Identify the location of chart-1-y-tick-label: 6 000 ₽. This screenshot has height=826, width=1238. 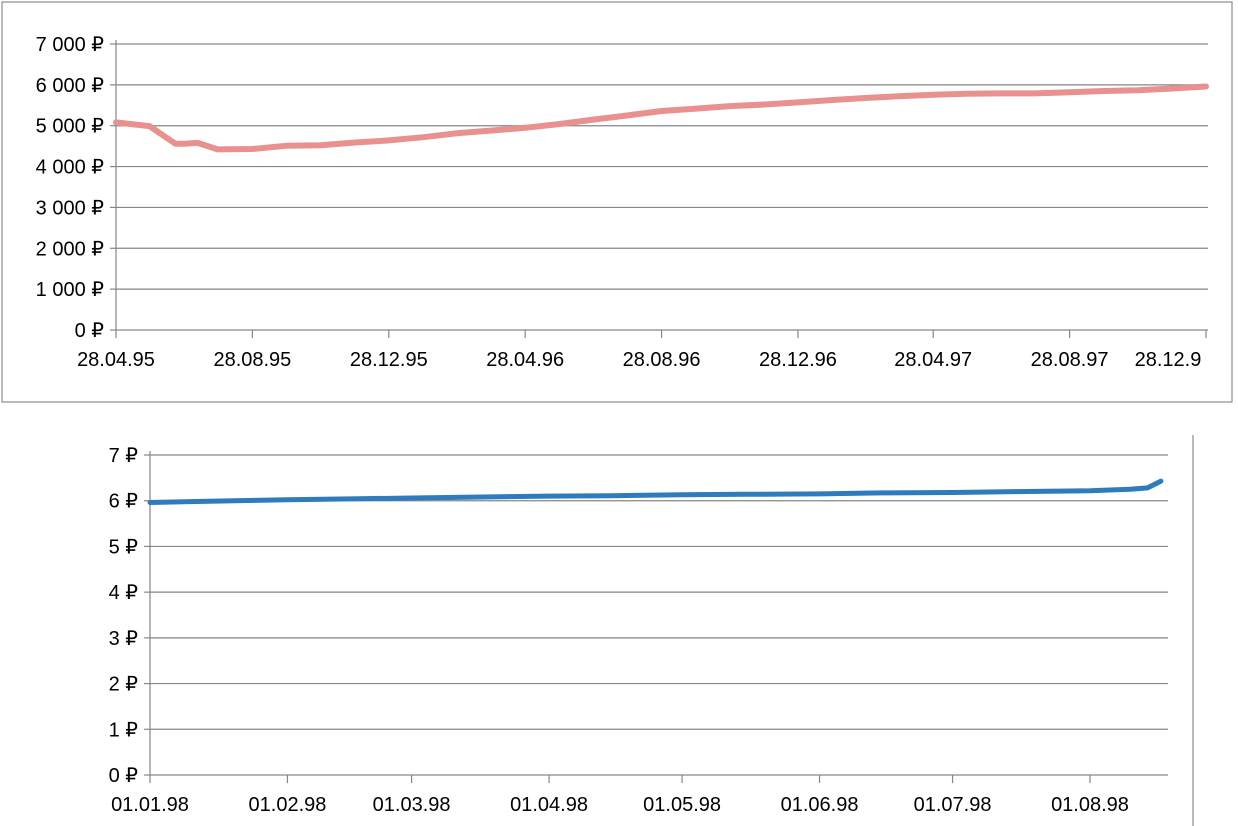
(70, 86).